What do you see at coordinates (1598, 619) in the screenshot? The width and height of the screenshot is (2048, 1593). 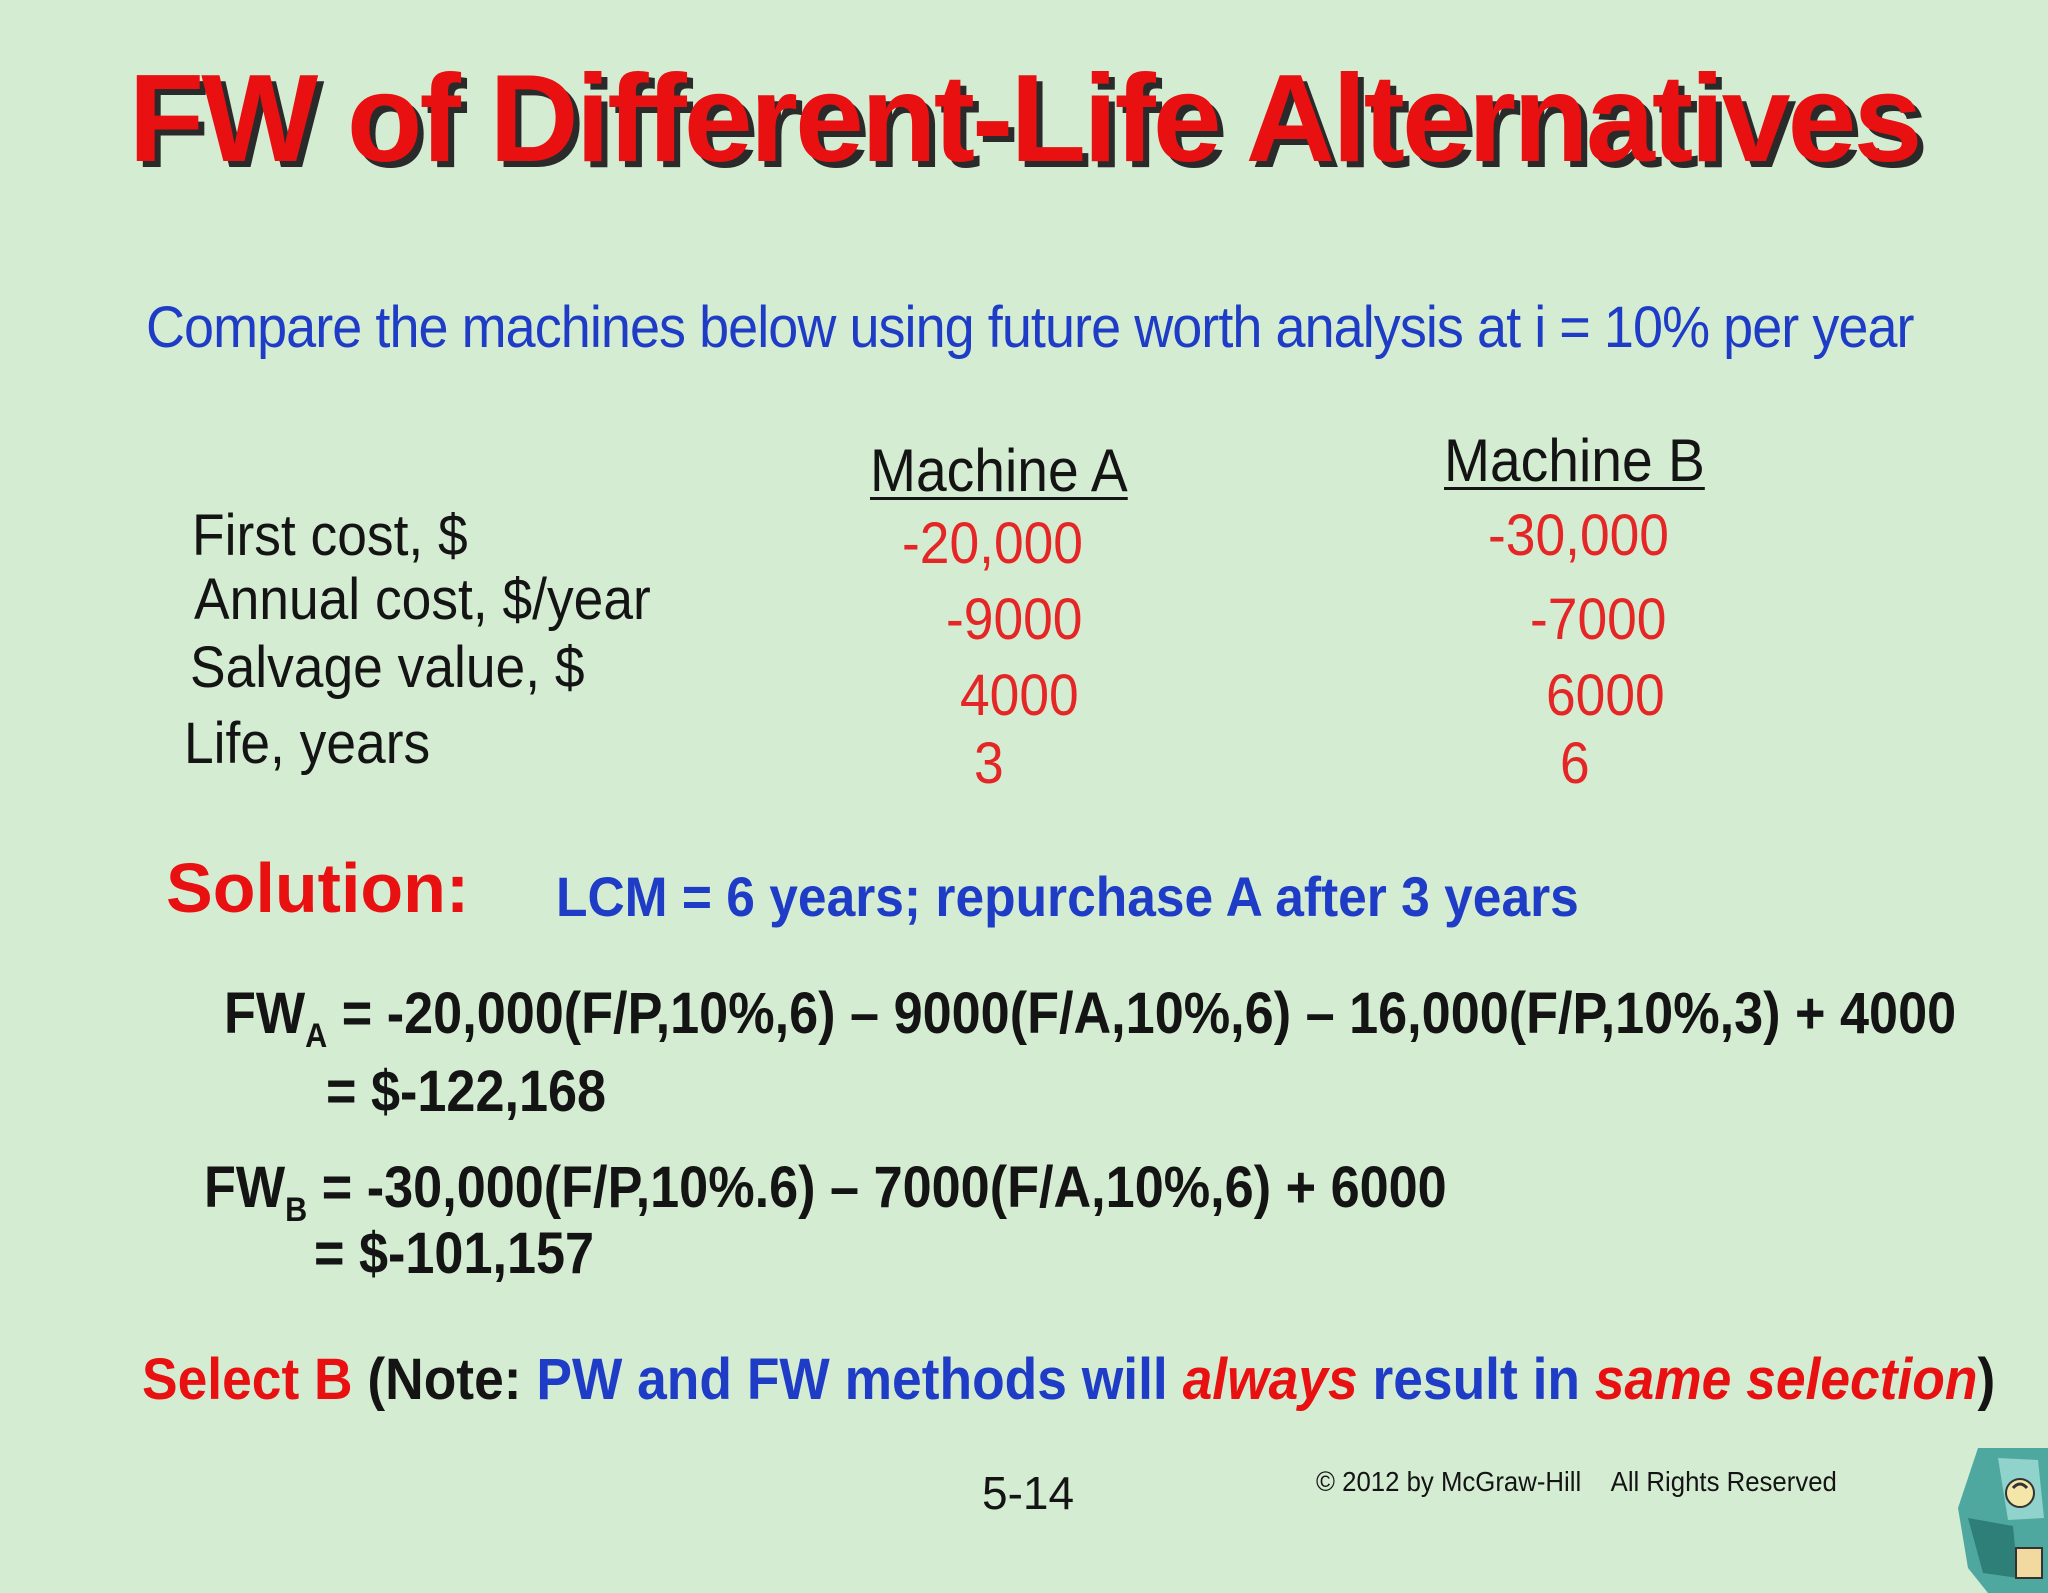 I see `machine-b-annual-cost: -7000` at bounding box center [1598, 619].